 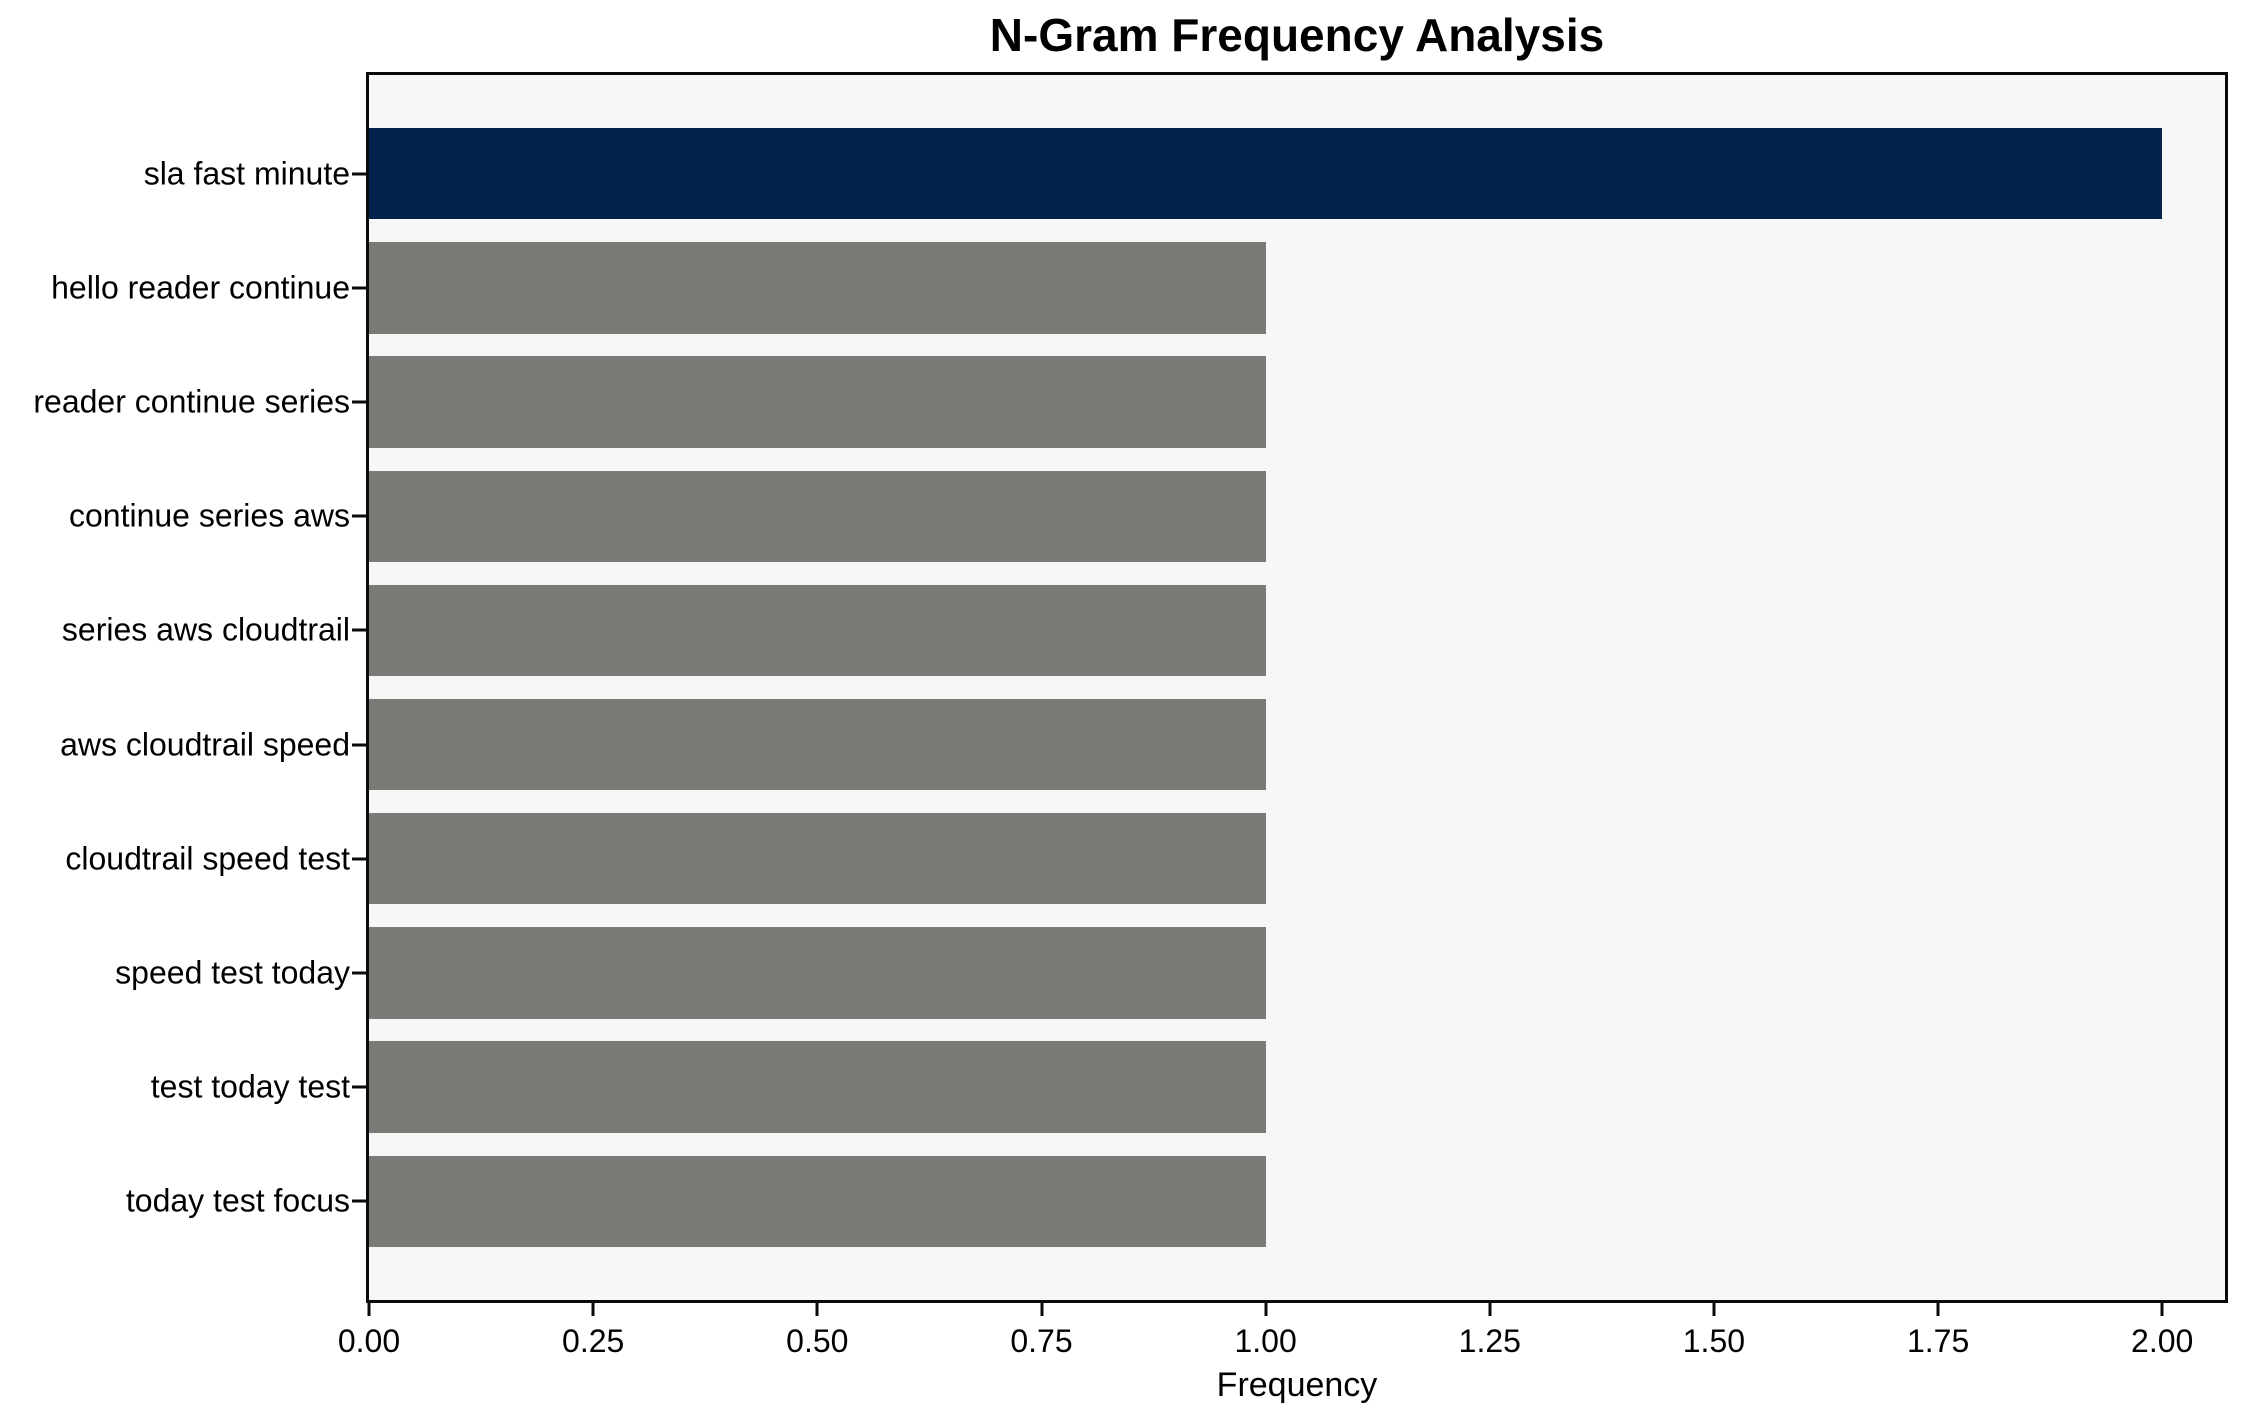 What do you see at coordinates (237, 1200) in the screenshot?
I see `y-tick-label: today test focus` at bounding box center [237, 1200].